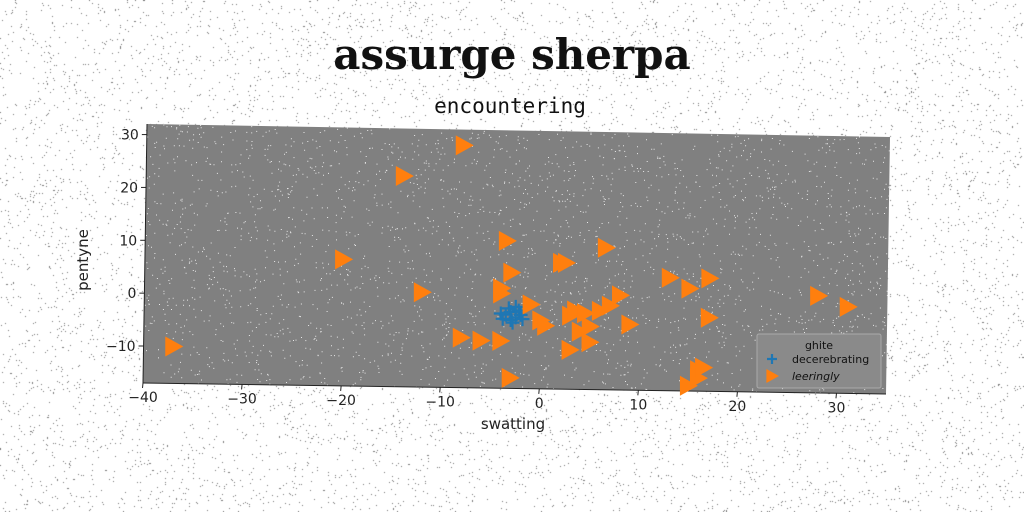 Image resolution: width=1024 pixels, height=512 pixels. I want to click on x-axis-label: swatting, so click(513, 424).